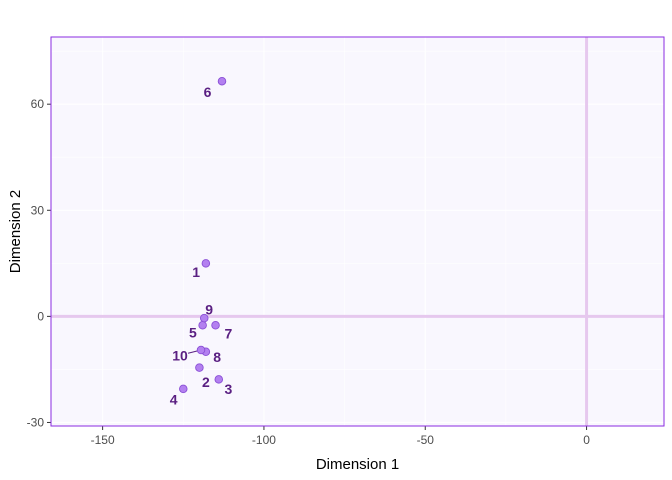  What do you see at coordinates (340, 436) in the screenshot?
I see `x-axis: -150 -100 -50 0` at bounding box center [340, 436].